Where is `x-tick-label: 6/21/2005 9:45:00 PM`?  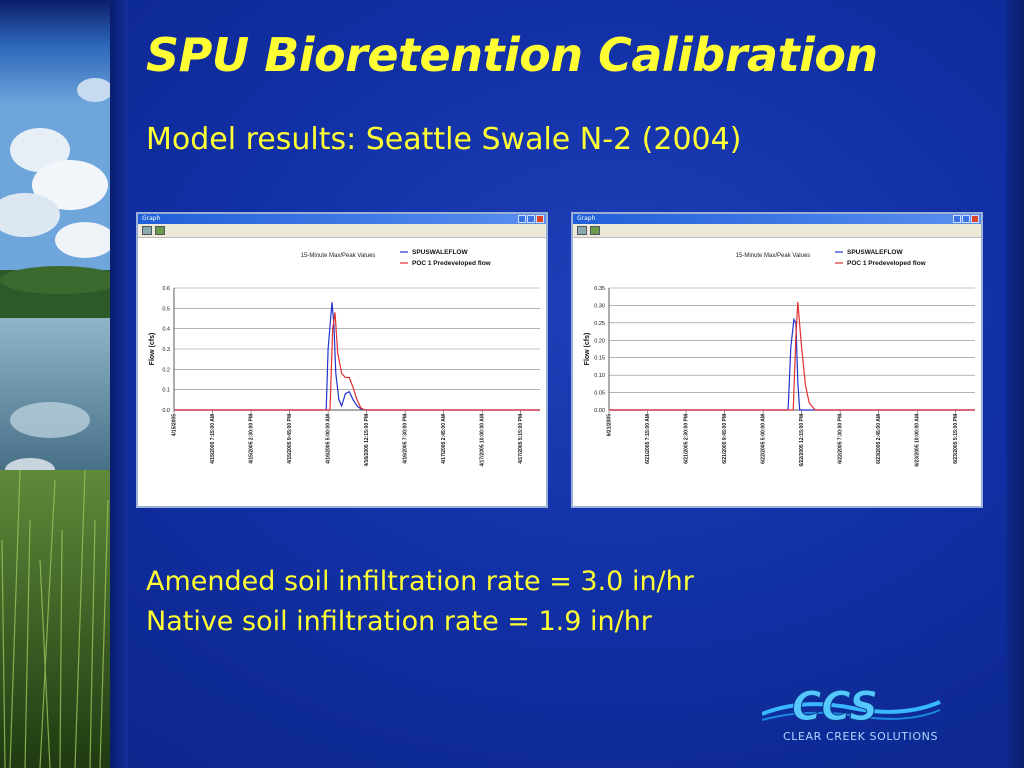
x-tick-label: 6/21/2005 9:45:00 PM is located at coordinates (725, 439).